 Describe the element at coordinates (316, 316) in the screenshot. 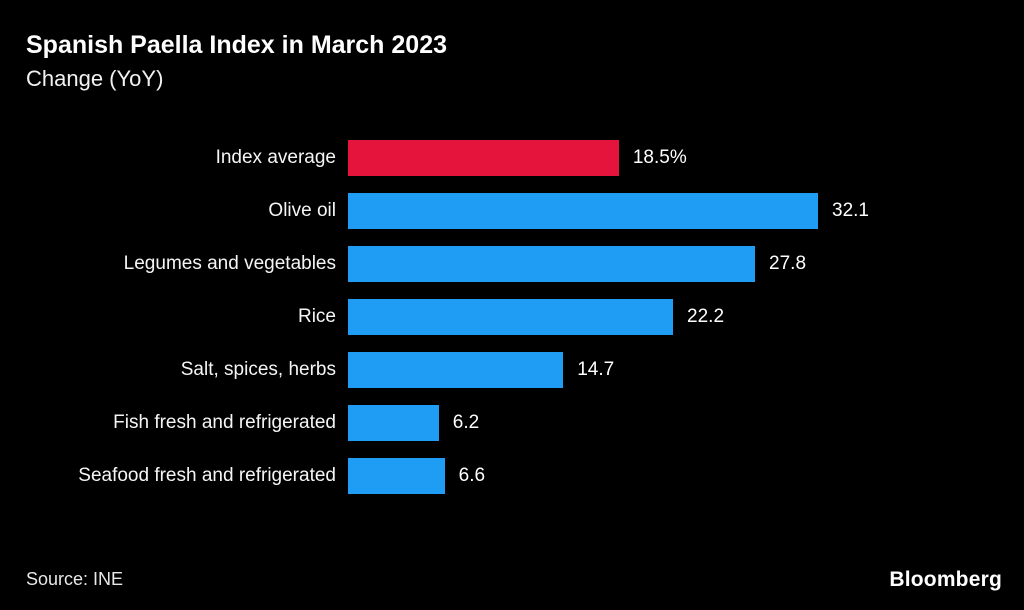

I see `category-label: Rice` at that location.